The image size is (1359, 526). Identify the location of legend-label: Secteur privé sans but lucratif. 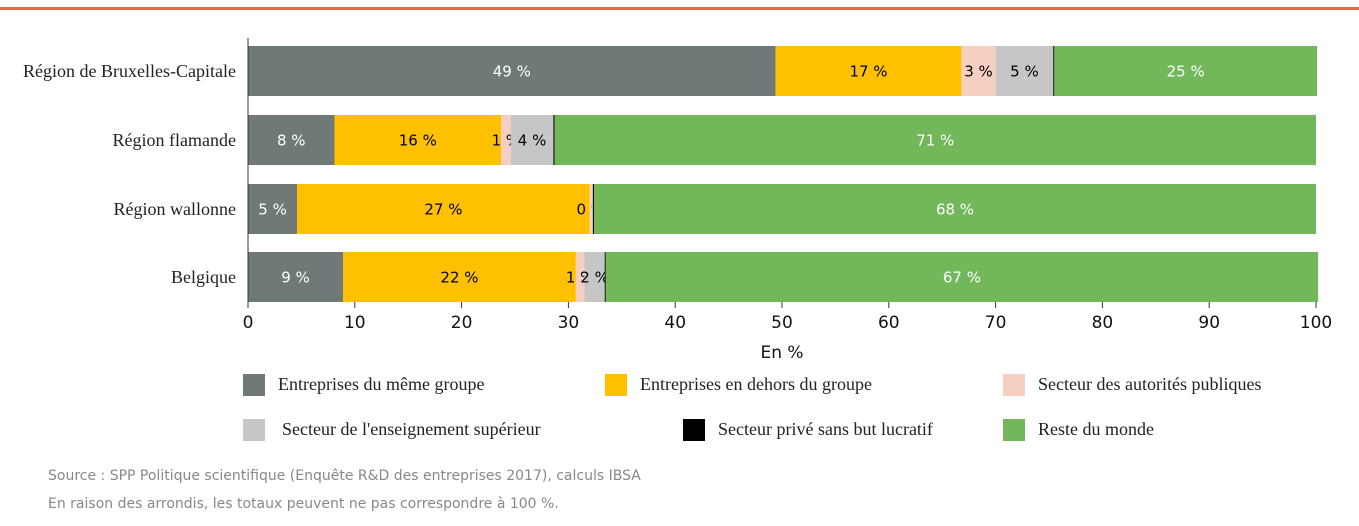
(825, 429).